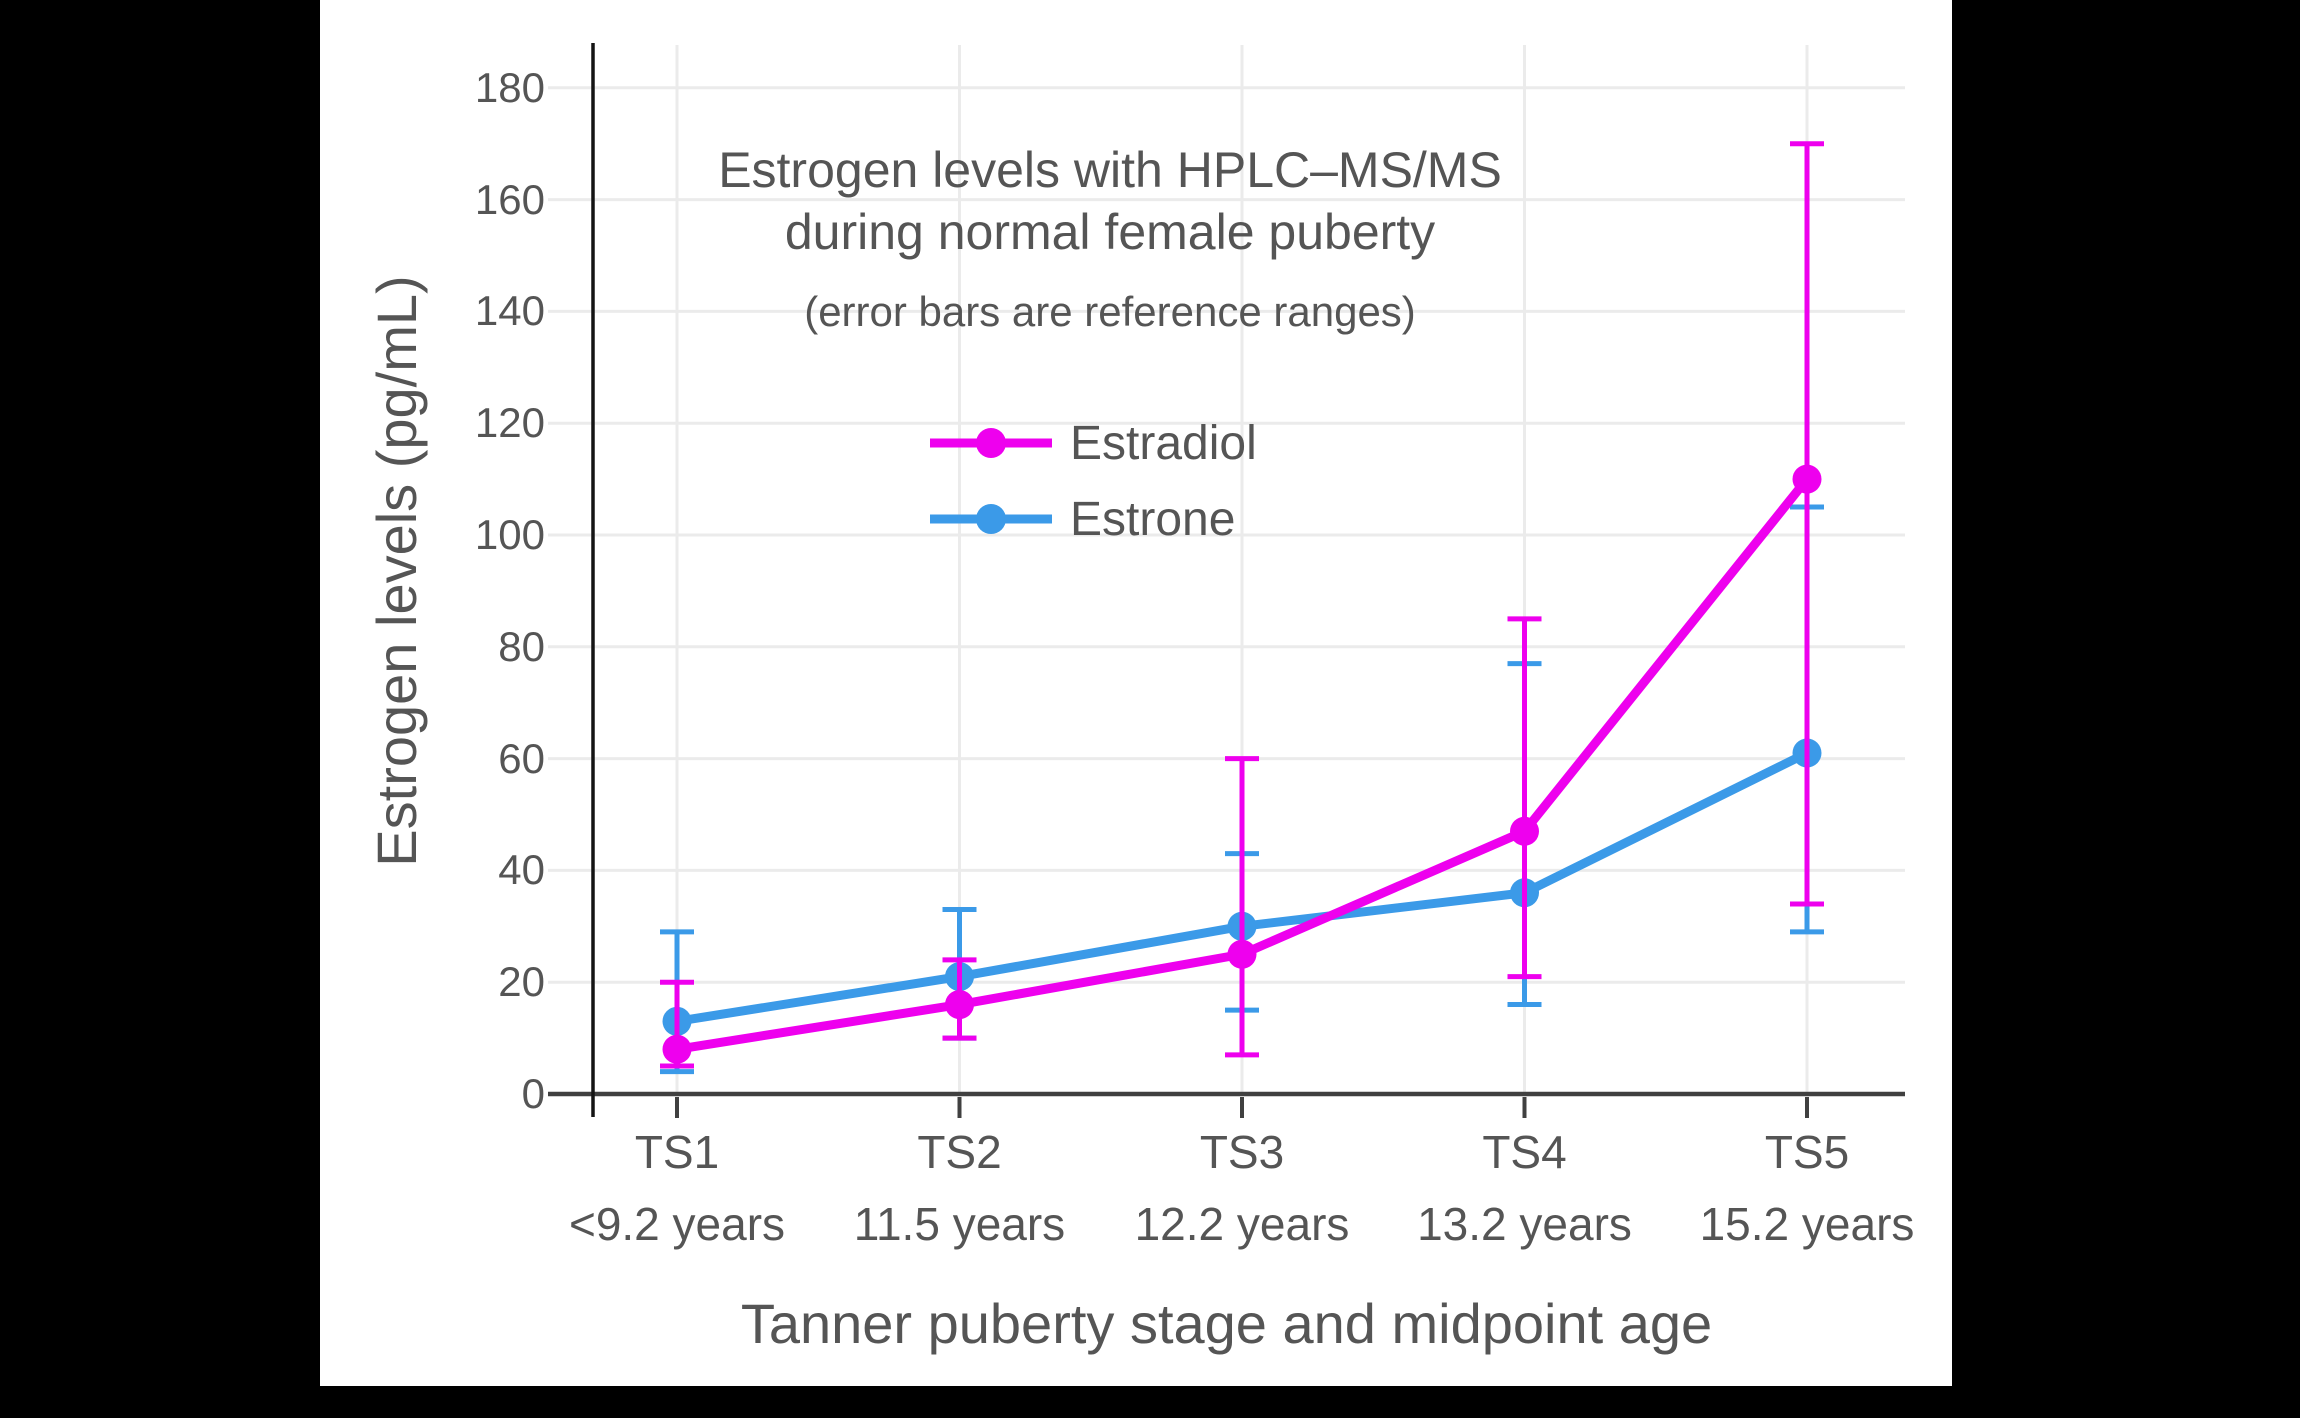 The image size is (2300, 1418). Describe the element at coordinates (677, 1049) in the screenshot. I see `estradiol-marker-TS1` at that location.